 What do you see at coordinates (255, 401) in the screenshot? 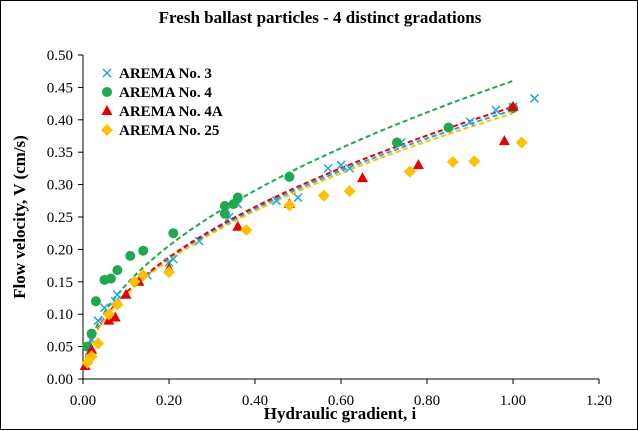
I see `x-tick-label: 0.40` at bounding box center [255, 401].